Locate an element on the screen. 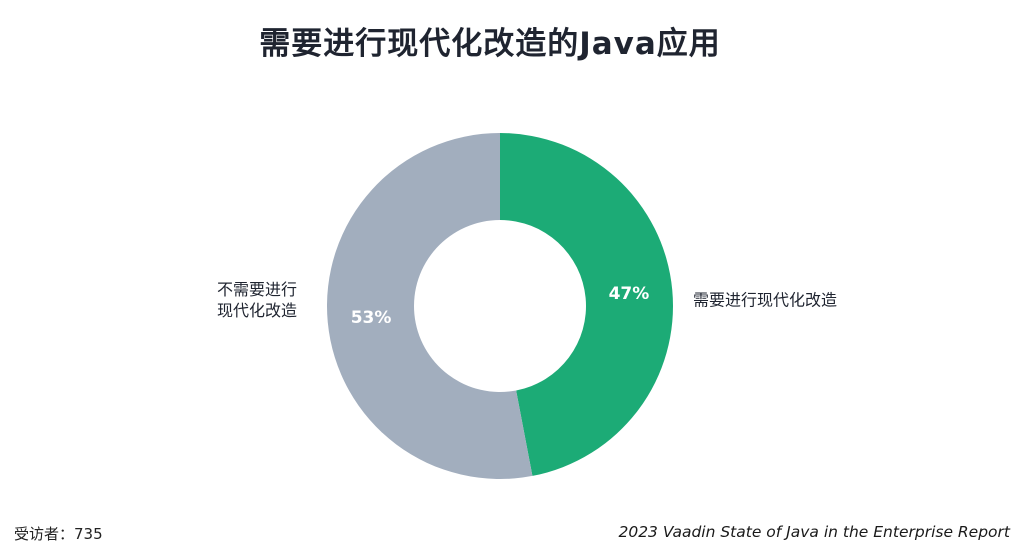 Image resolution: width=1024 pixels, height=554 pixels. respondents-count: 受访者：735 is located at coordinates (58, 534).